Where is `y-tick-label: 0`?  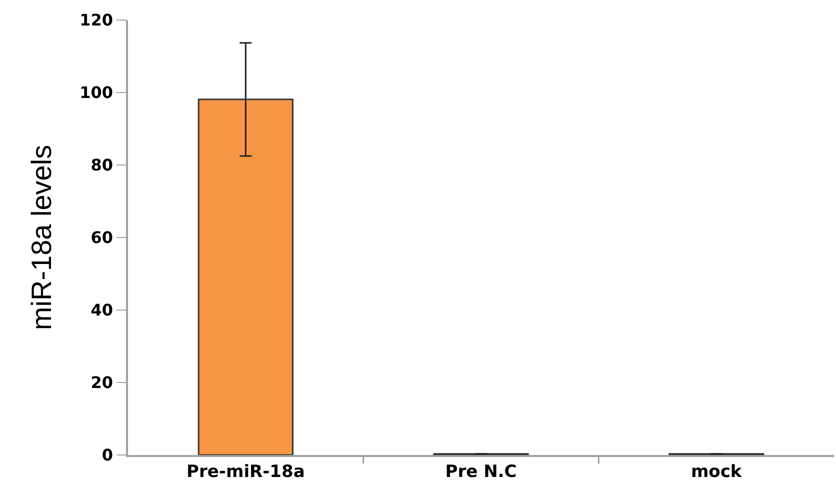
y-tick-label: 0 is located at coordinates (108, 455).